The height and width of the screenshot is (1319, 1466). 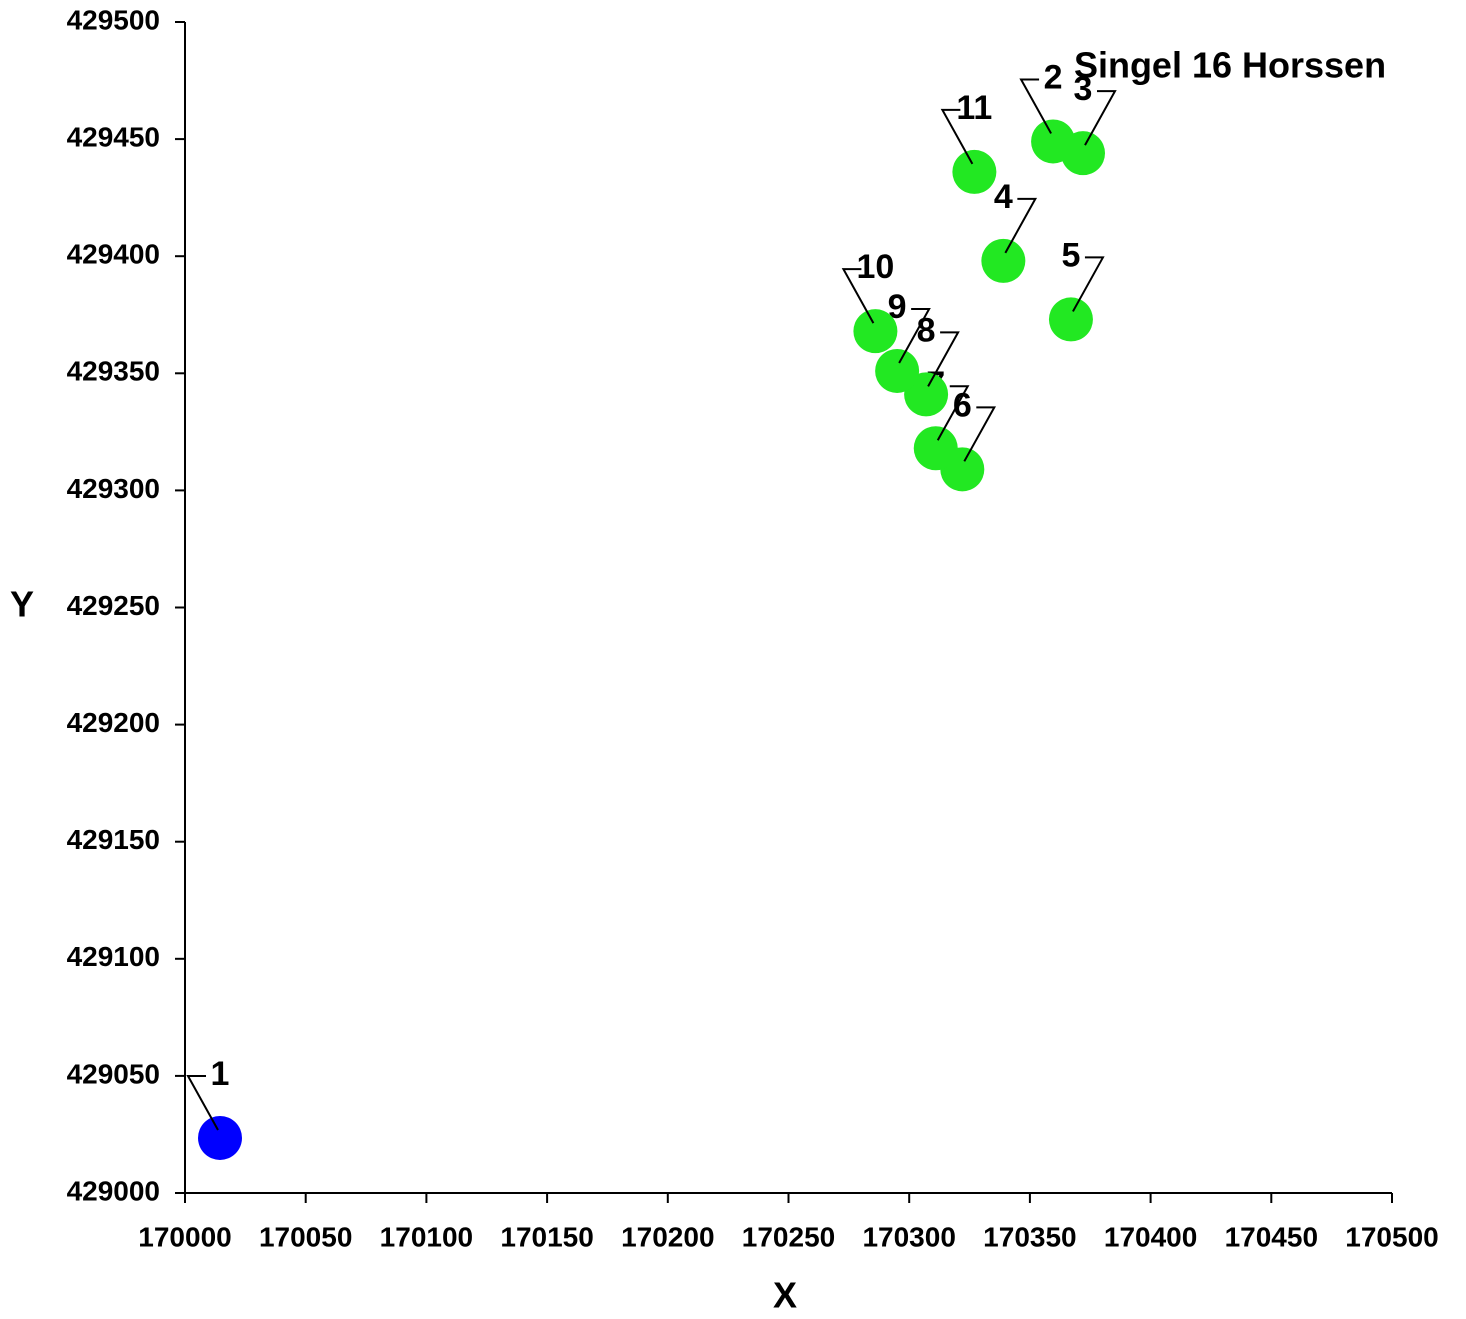 I want to click on y-tick-label: 429300, so click(x=113, y=488).